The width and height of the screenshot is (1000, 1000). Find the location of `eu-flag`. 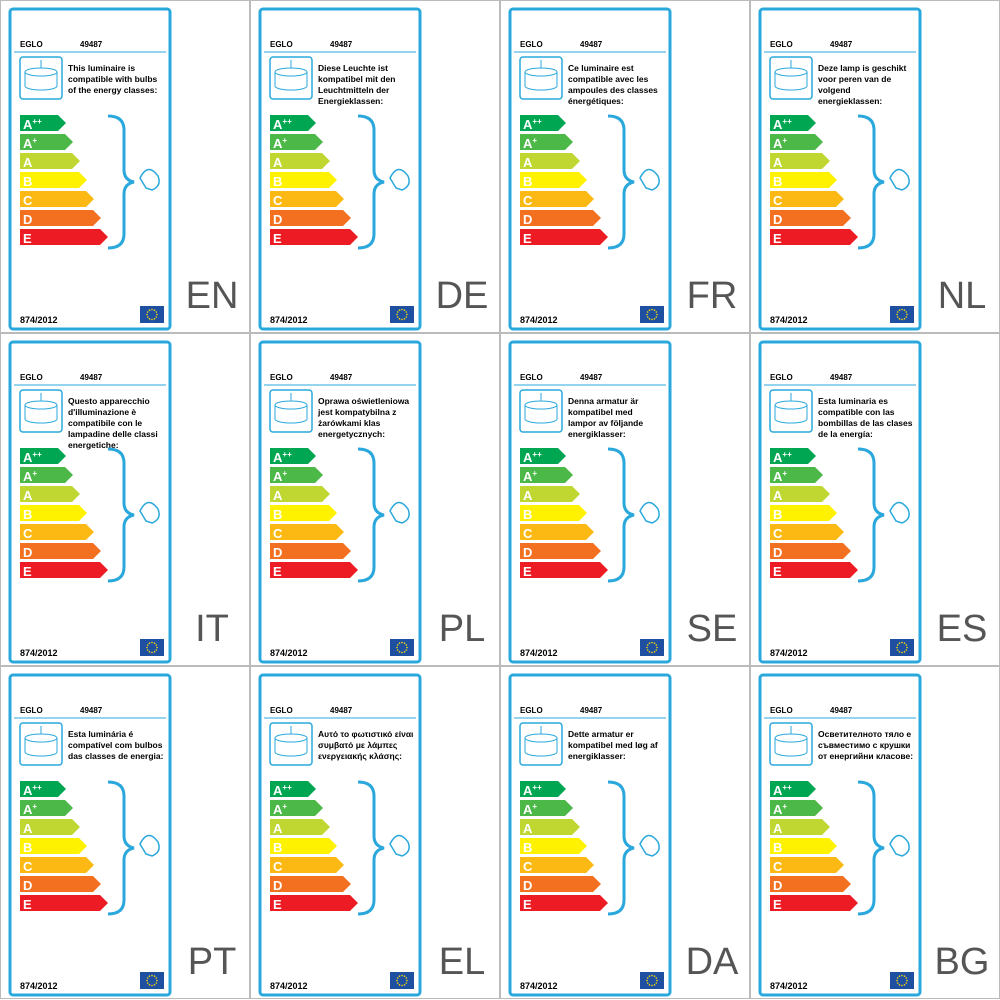

eu-flag is located at coordinates (402, 314).